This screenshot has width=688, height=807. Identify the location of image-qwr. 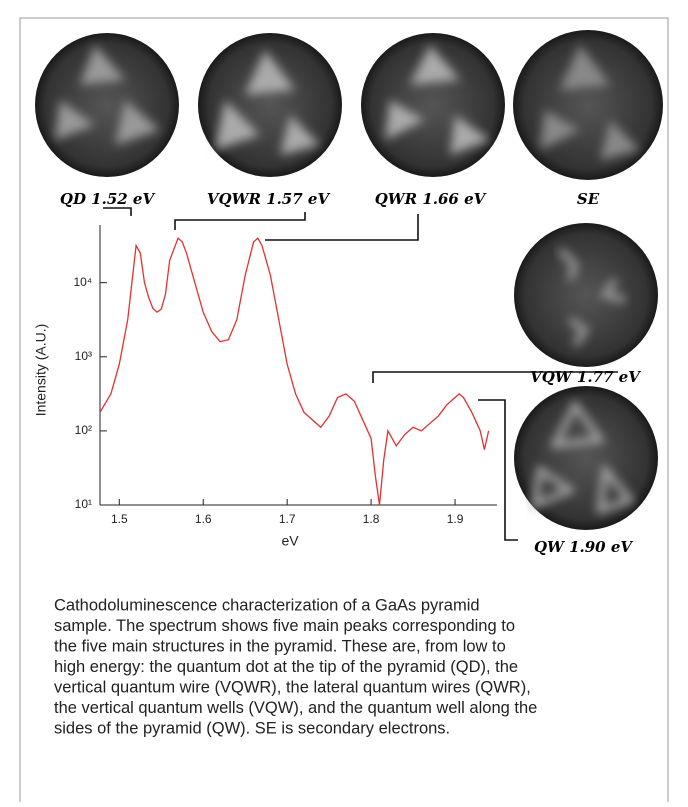
(433, 105).